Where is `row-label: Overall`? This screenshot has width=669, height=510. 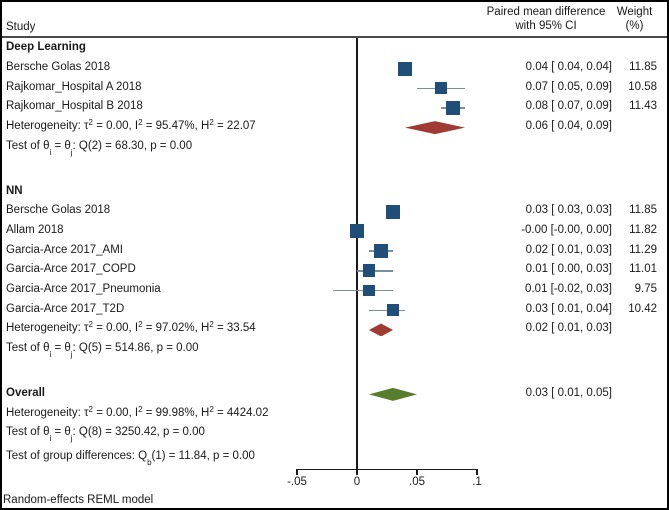
row-label: Overall is located at coordinates (25, 392).